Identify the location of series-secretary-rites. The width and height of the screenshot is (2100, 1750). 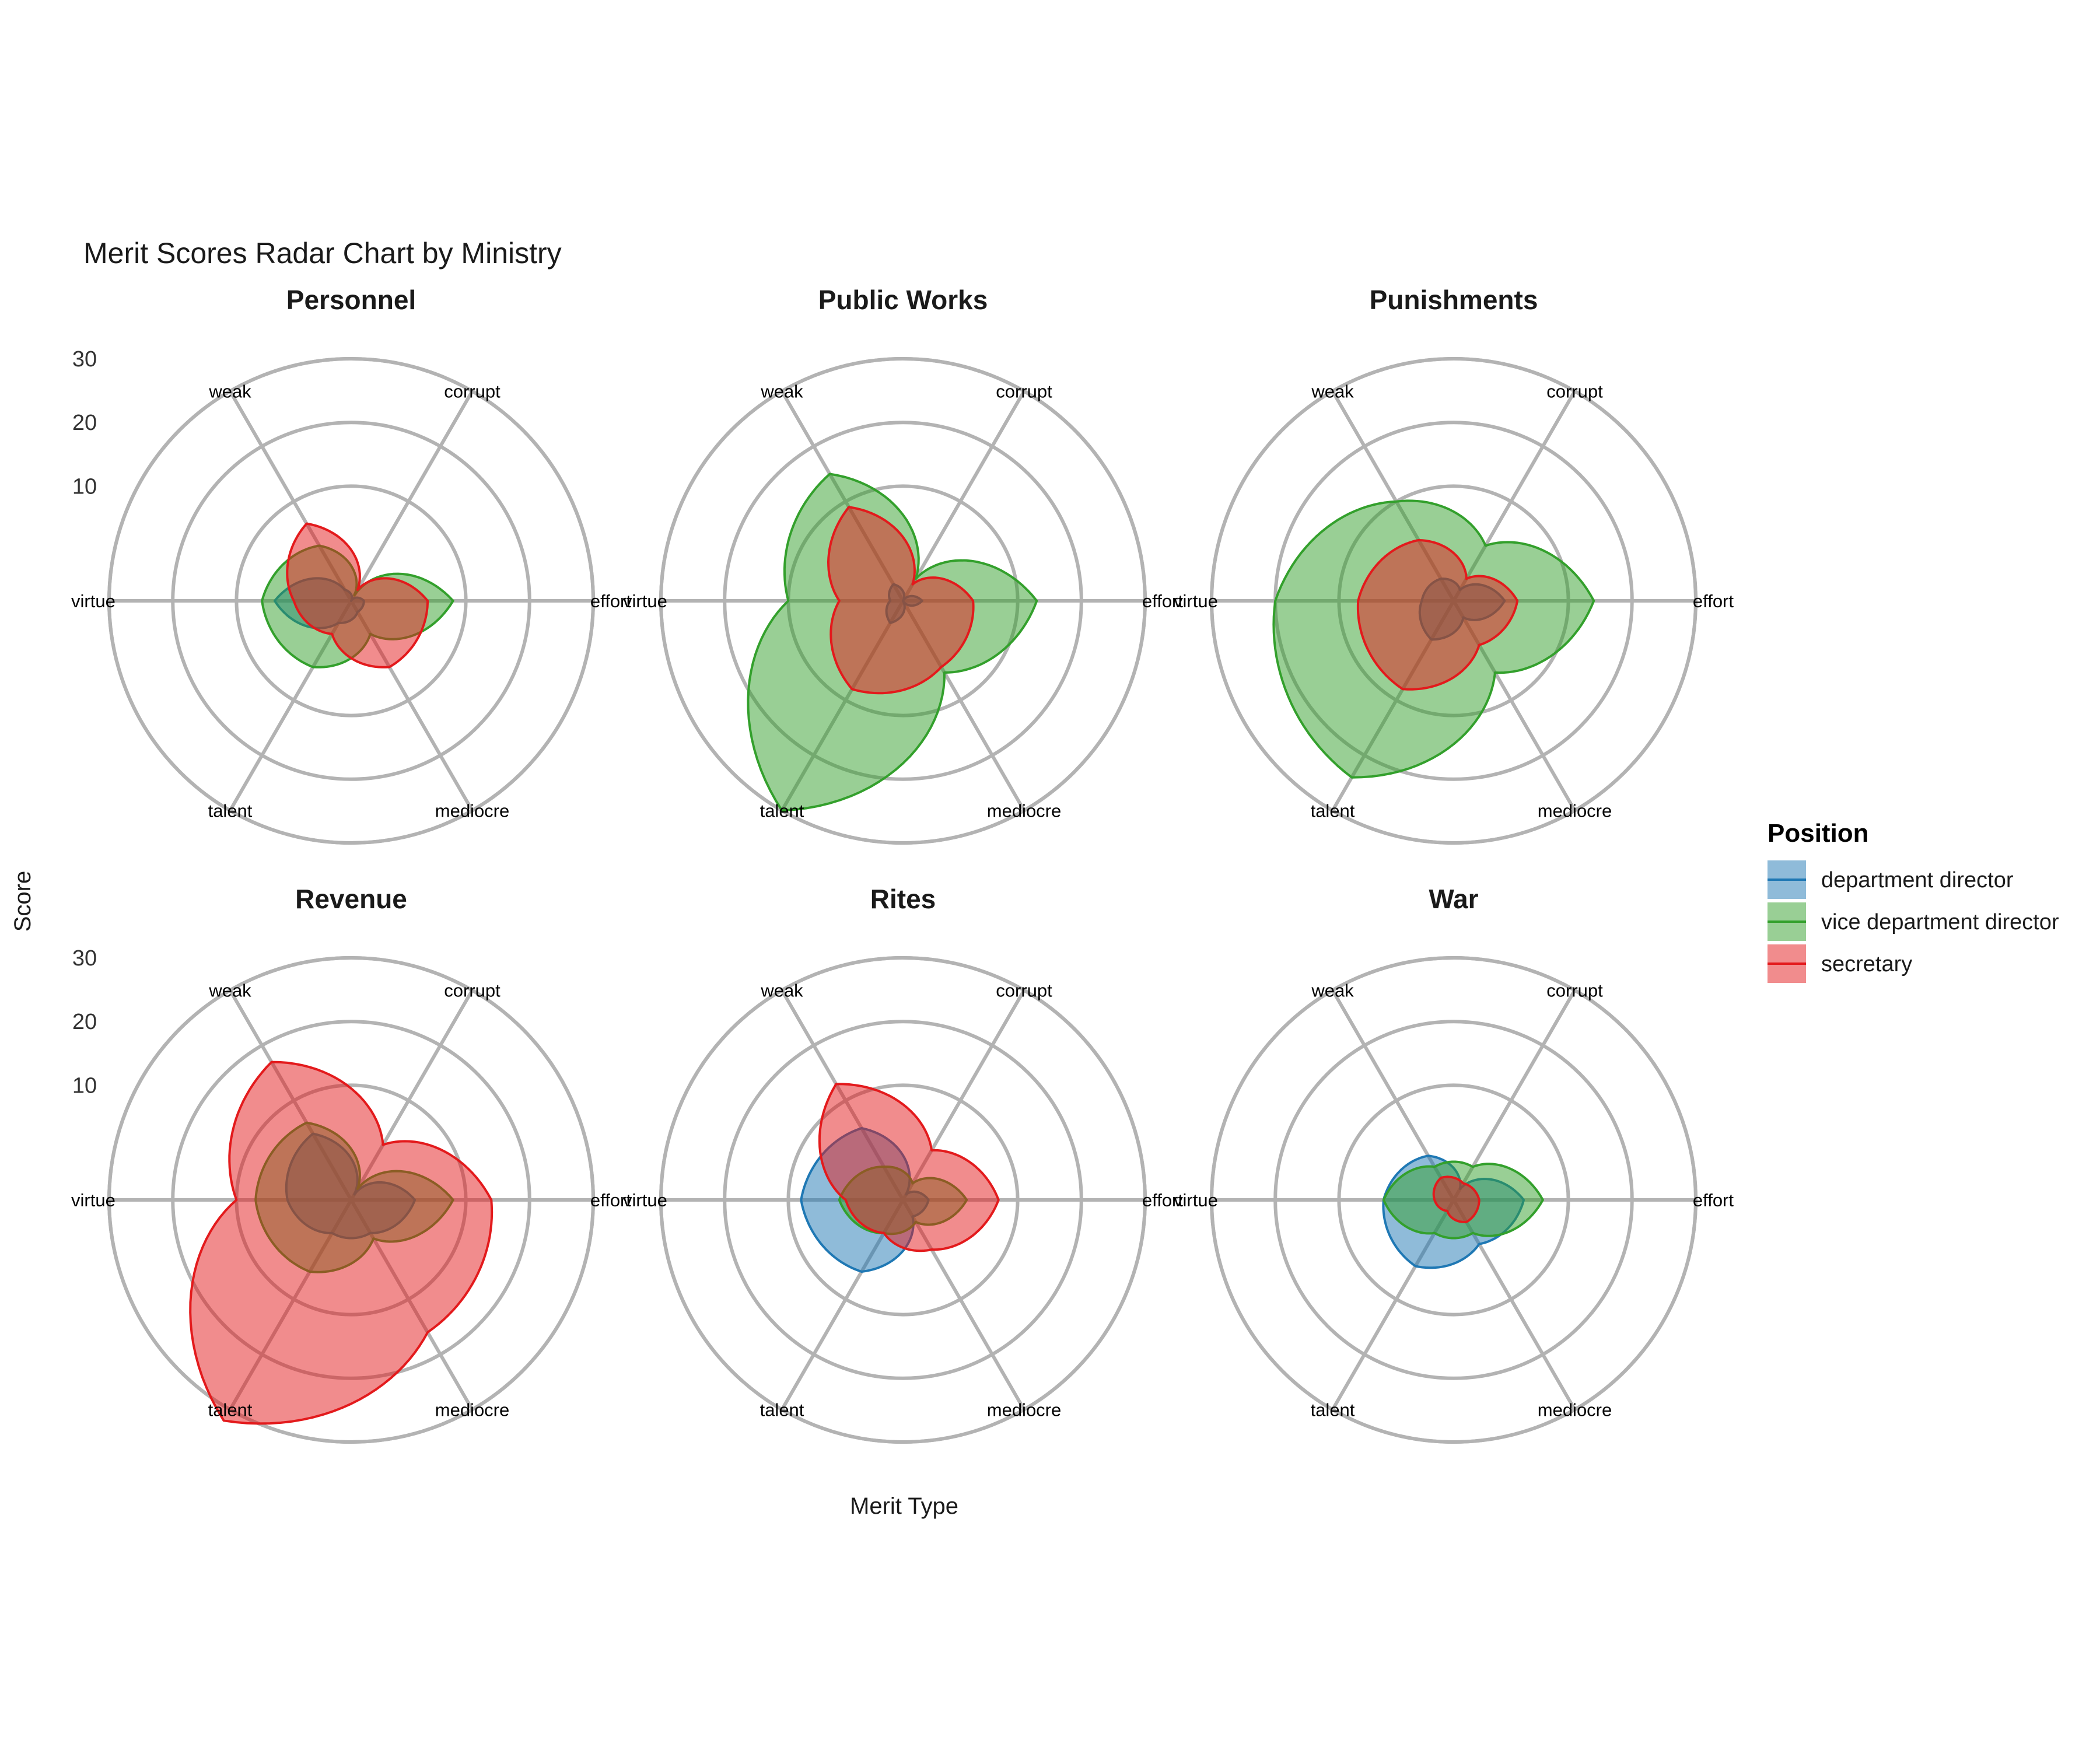
(909, 1167).